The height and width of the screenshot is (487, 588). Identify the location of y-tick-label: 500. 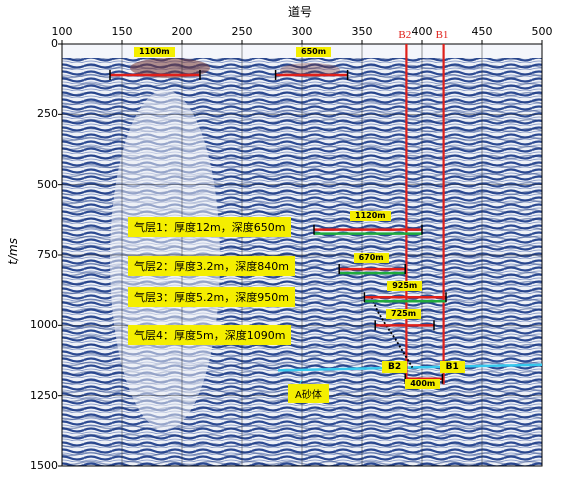
(47, 184).